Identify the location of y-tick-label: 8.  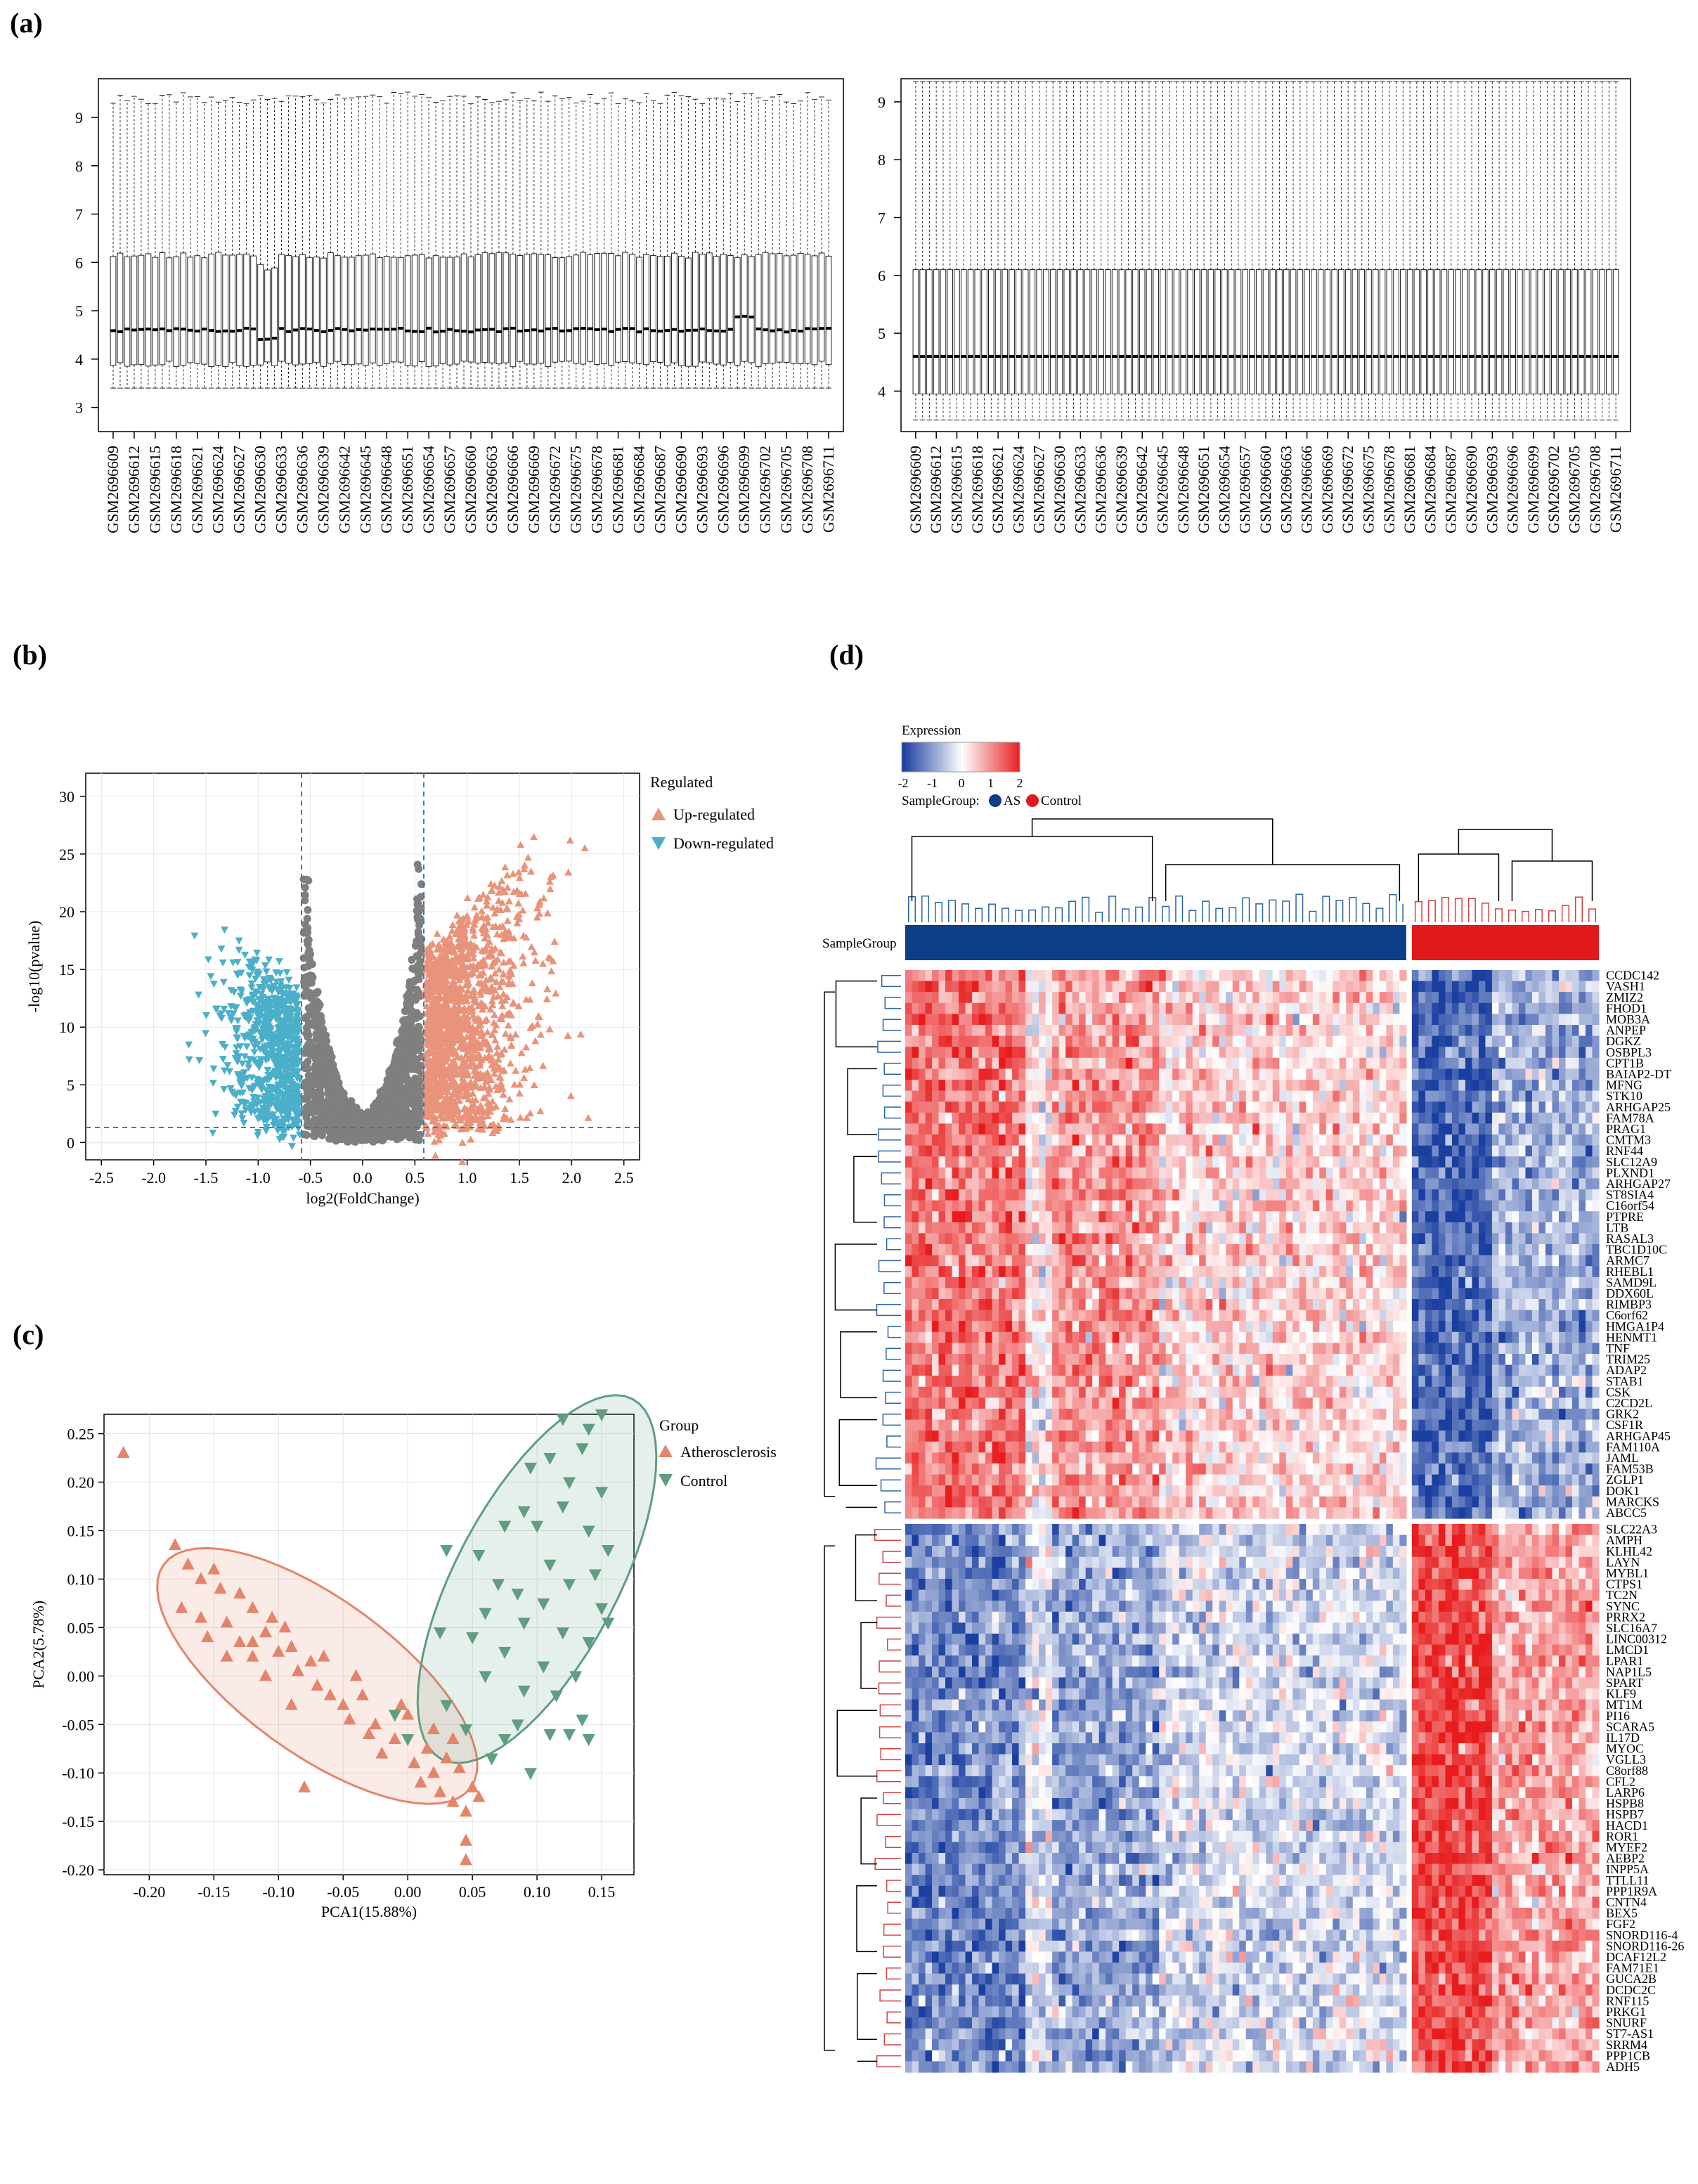
(79, 166).